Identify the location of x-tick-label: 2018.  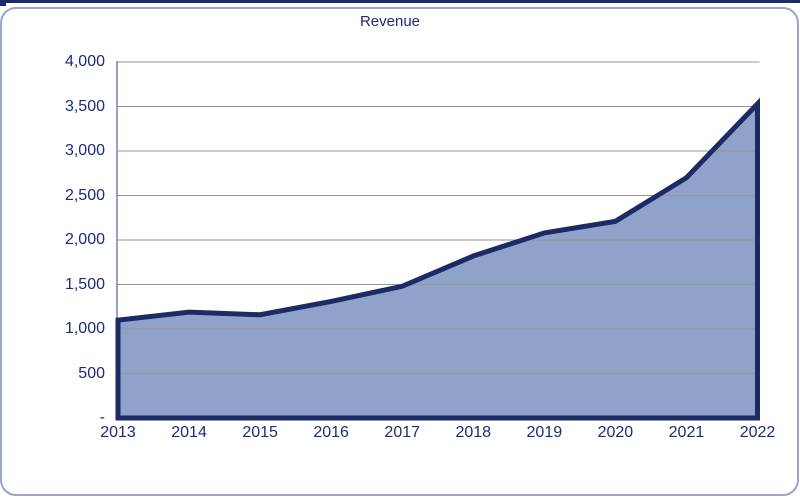
(473, 432).